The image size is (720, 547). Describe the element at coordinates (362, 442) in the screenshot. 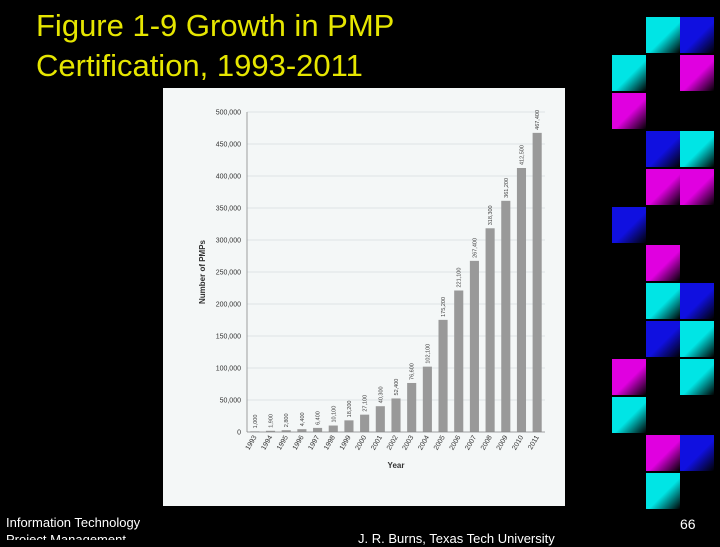

I see `x-tick-label: 2000` at that location.